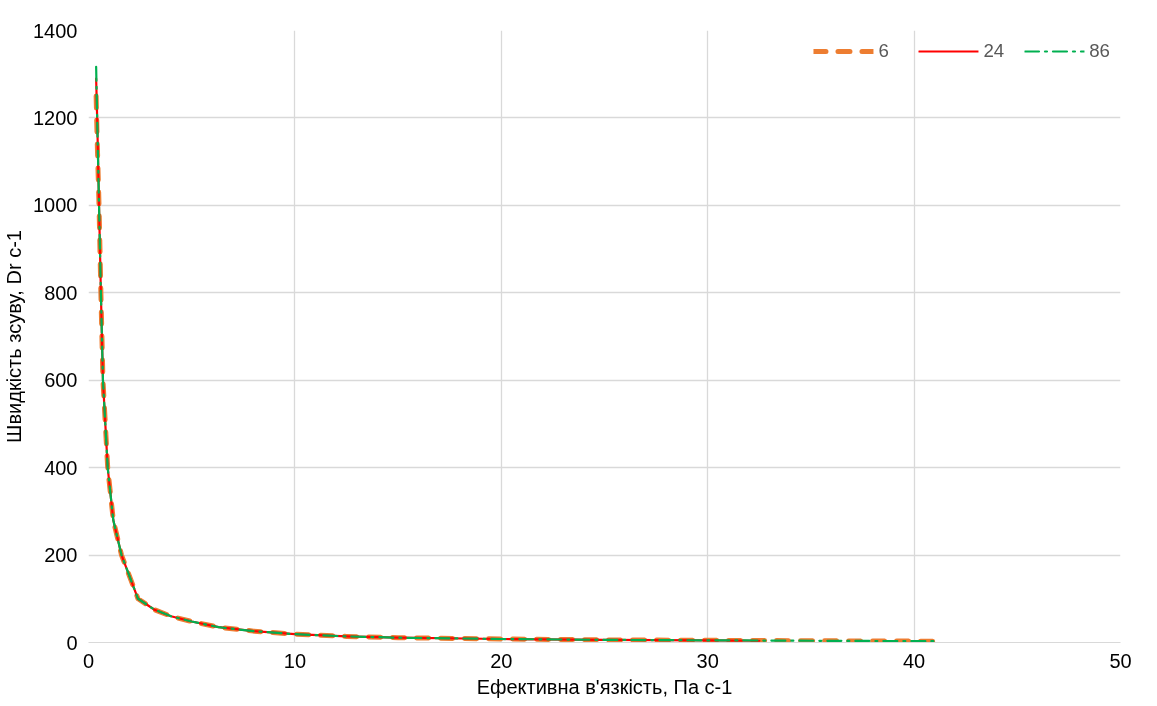 The image size is (1157, 706). What do you see at coordinates (914, 660) in the screenshot?
I see `x-tick-label: 40` at bounding box center [914, 660].